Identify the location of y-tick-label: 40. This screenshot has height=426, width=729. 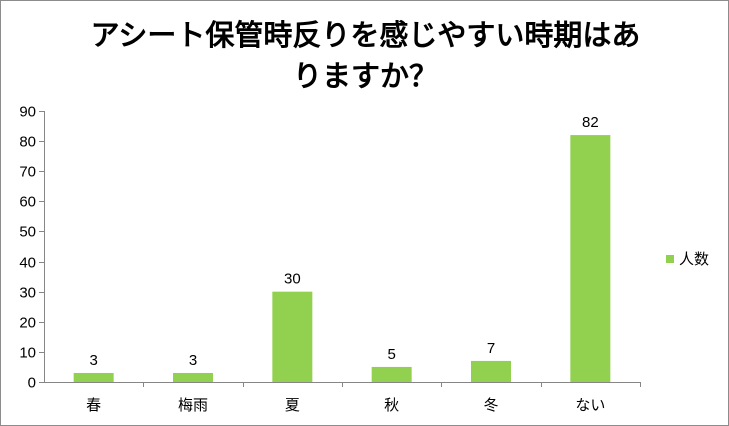
(27, 263).